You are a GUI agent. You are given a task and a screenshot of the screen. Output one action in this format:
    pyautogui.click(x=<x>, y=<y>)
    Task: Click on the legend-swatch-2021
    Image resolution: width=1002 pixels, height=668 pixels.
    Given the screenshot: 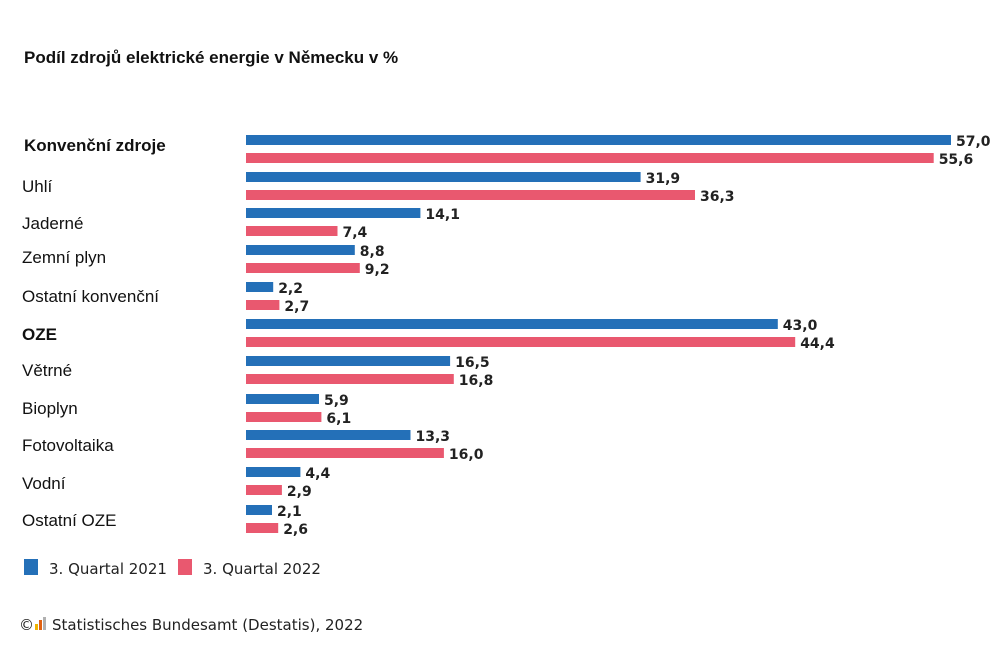 What is the action you would take?
    pyautogui.click(x=31, y=567)
    